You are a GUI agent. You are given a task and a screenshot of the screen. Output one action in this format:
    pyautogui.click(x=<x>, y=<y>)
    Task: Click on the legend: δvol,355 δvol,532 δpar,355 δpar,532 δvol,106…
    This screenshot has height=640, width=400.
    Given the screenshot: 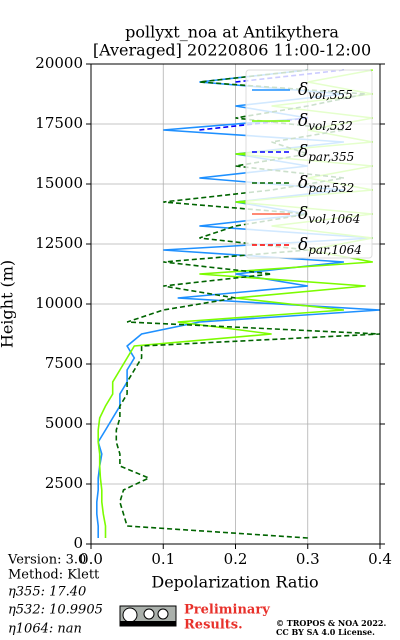 What is the action you would take?
    pyautogui.click(x=309, y=164)
    